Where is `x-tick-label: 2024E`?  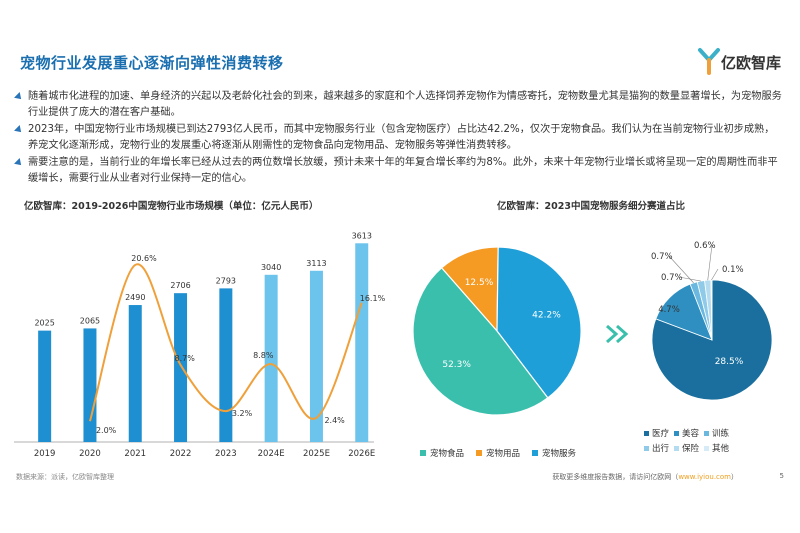
x-tick-label: 2024E is located at coordinates (271, 454).